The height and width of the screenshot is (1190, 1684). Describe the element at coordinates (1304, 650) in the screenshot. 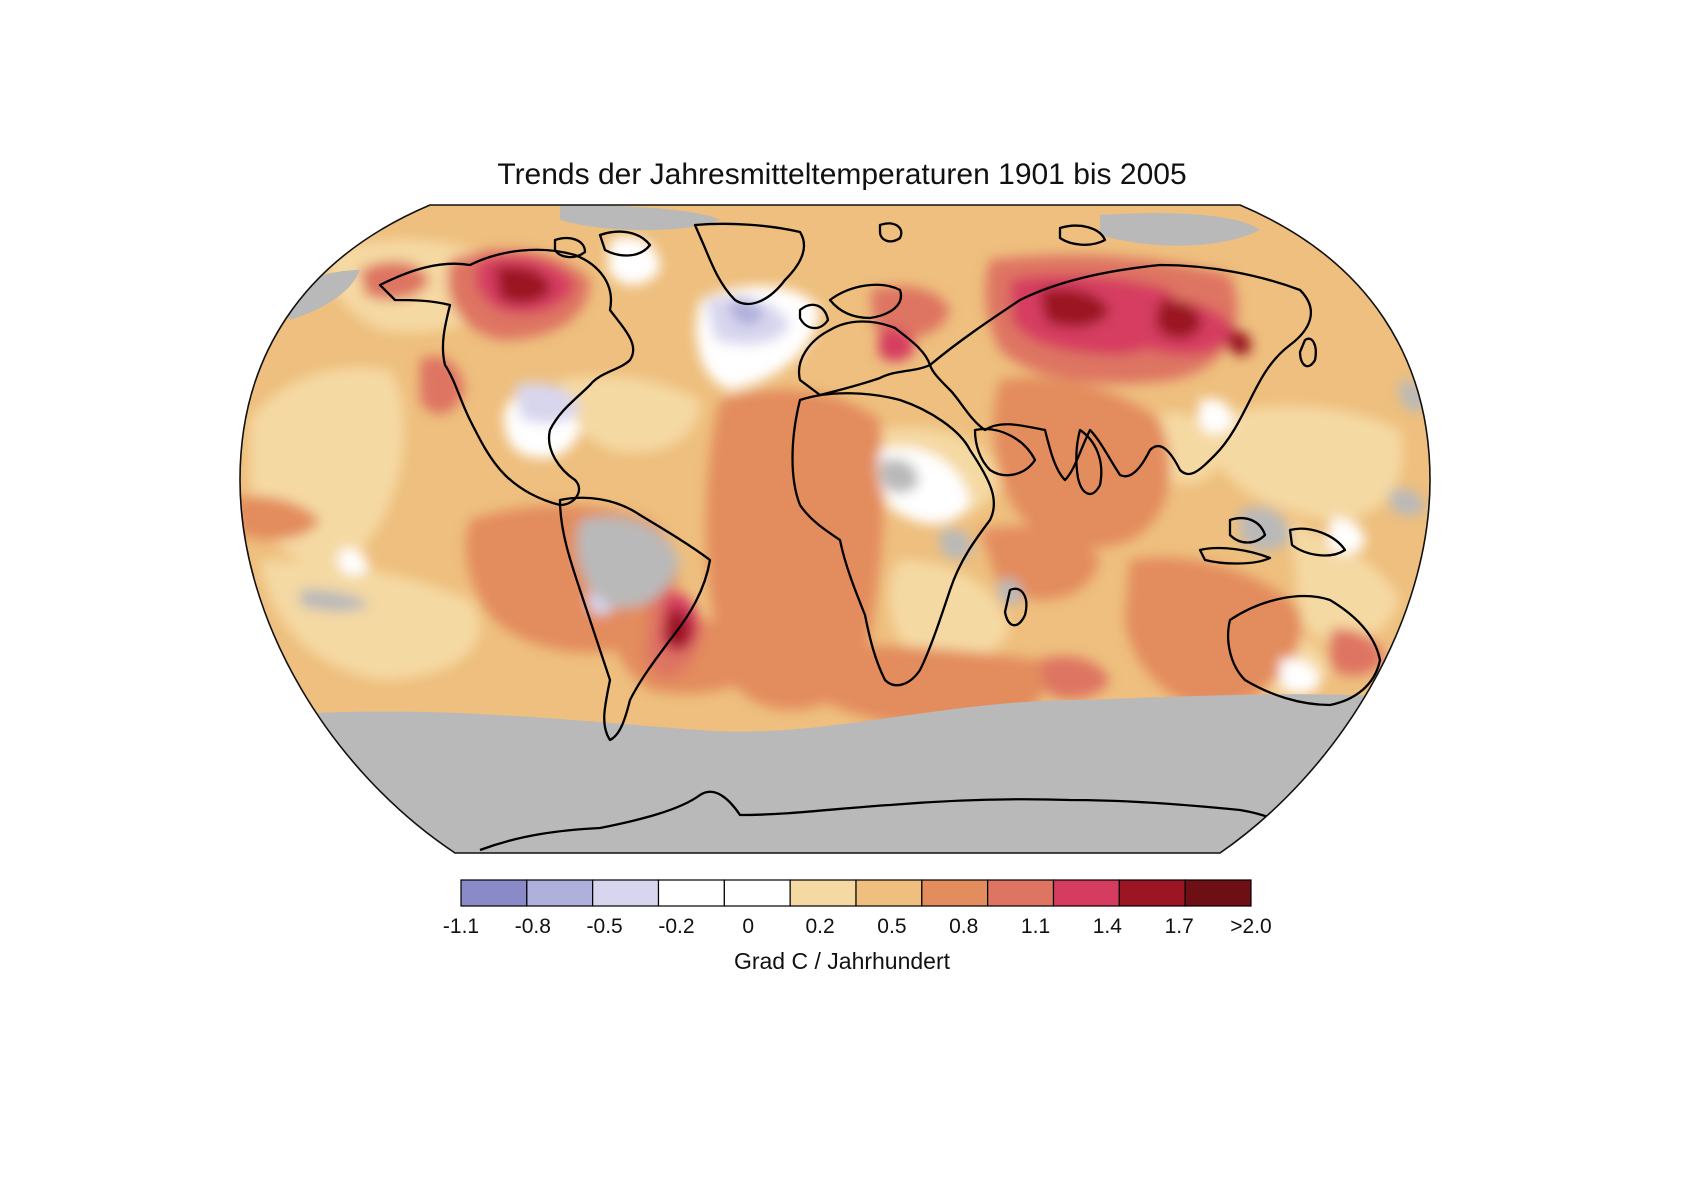

I see `coast-australia` at that location.